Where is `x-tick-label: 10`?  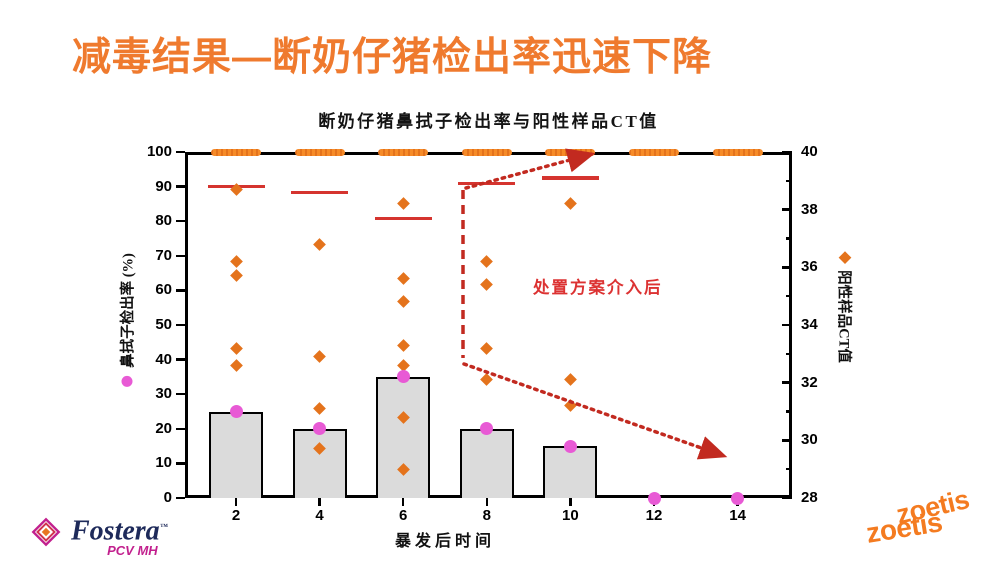 x-tick-label: 10 is located at coordinates (570, 515).